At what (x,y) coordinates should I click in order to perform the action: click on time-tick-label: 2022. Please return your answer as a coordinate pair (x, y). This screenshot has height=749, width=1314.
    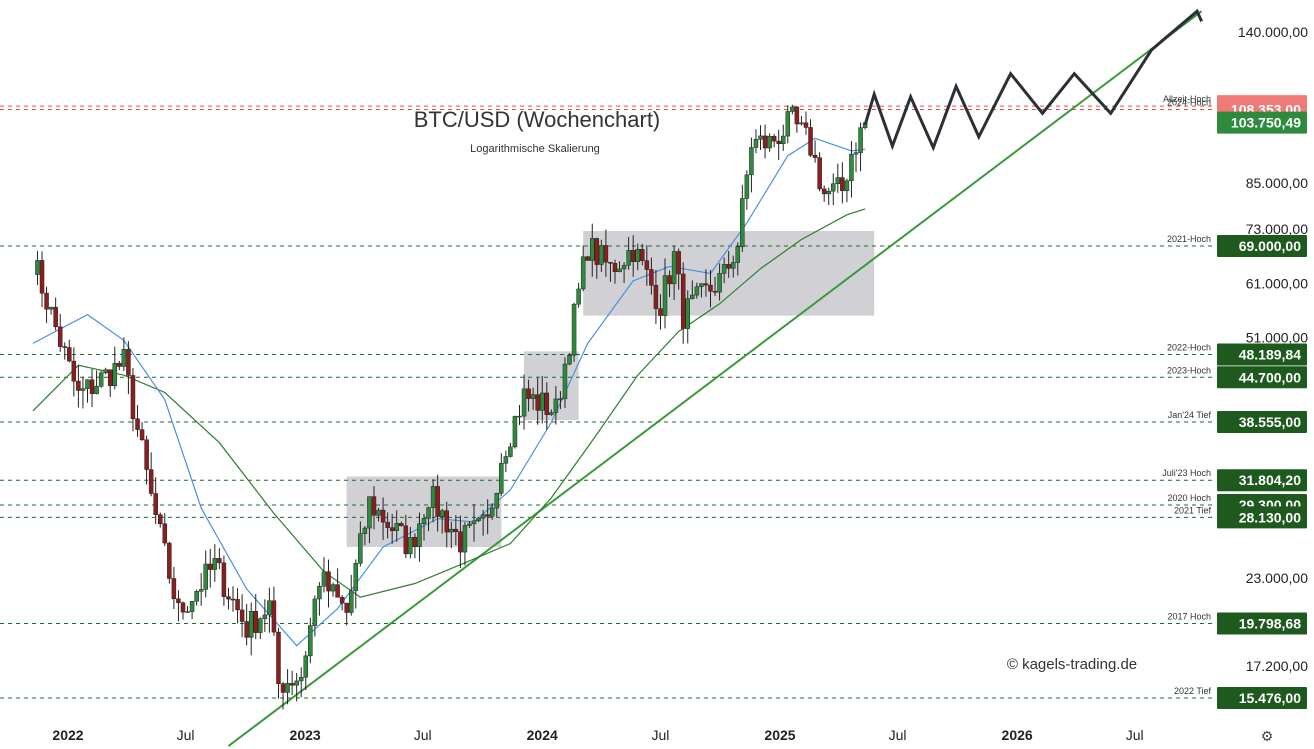
    Looking at the image, I should click on (67, 735).